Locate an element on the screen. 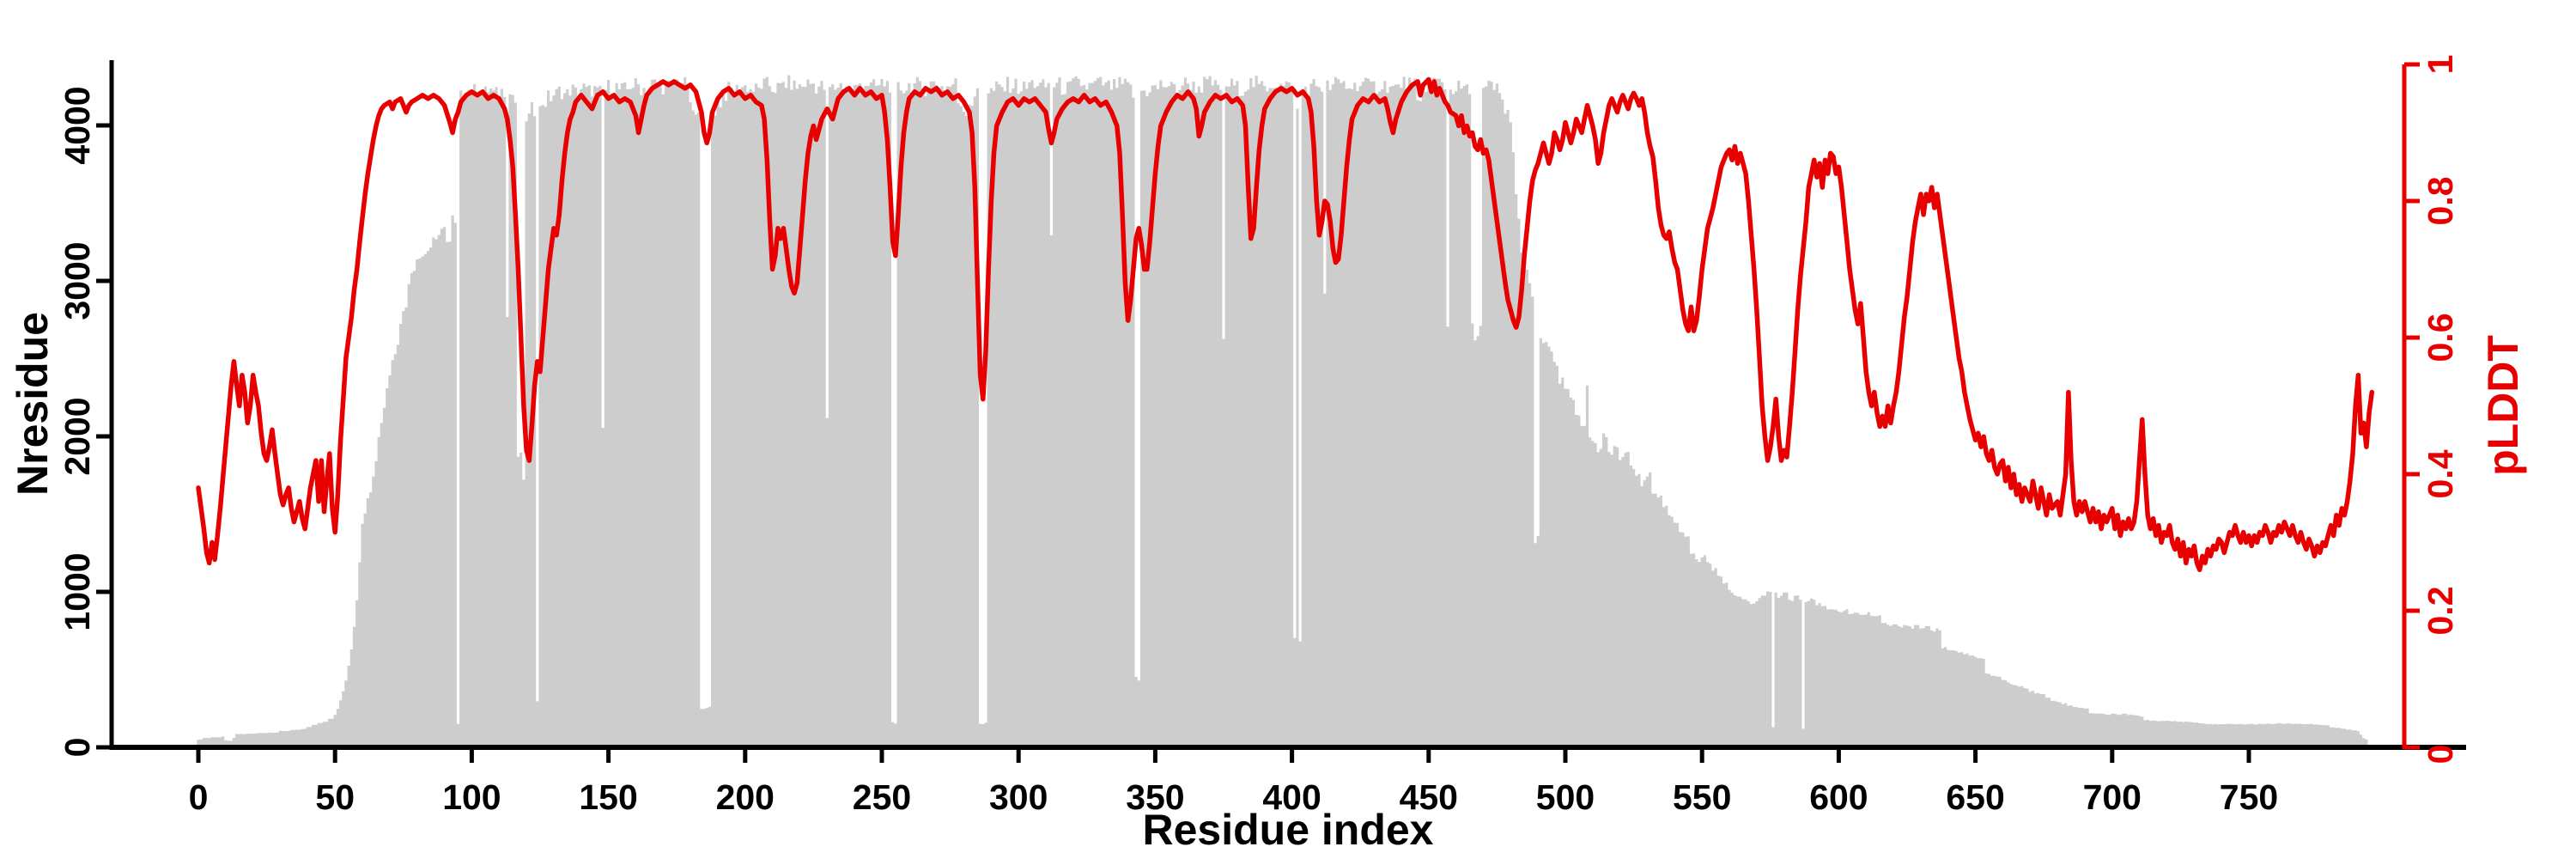 This screenshot has height=859, width=2576. y-right-tick-label: 0.6 is located at coordinates (2441, 338).